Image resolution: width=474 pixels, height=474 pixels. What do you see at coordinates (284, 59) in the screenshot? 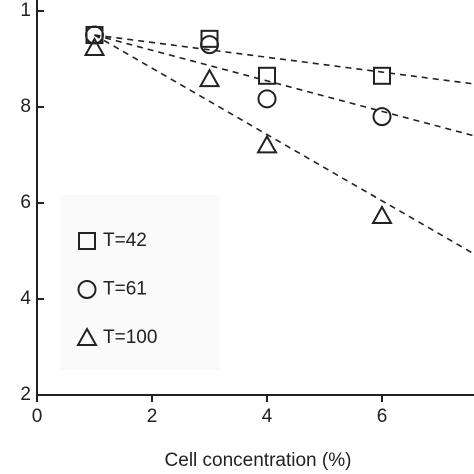
I see `trend-line` at bounding box center [284, 59].